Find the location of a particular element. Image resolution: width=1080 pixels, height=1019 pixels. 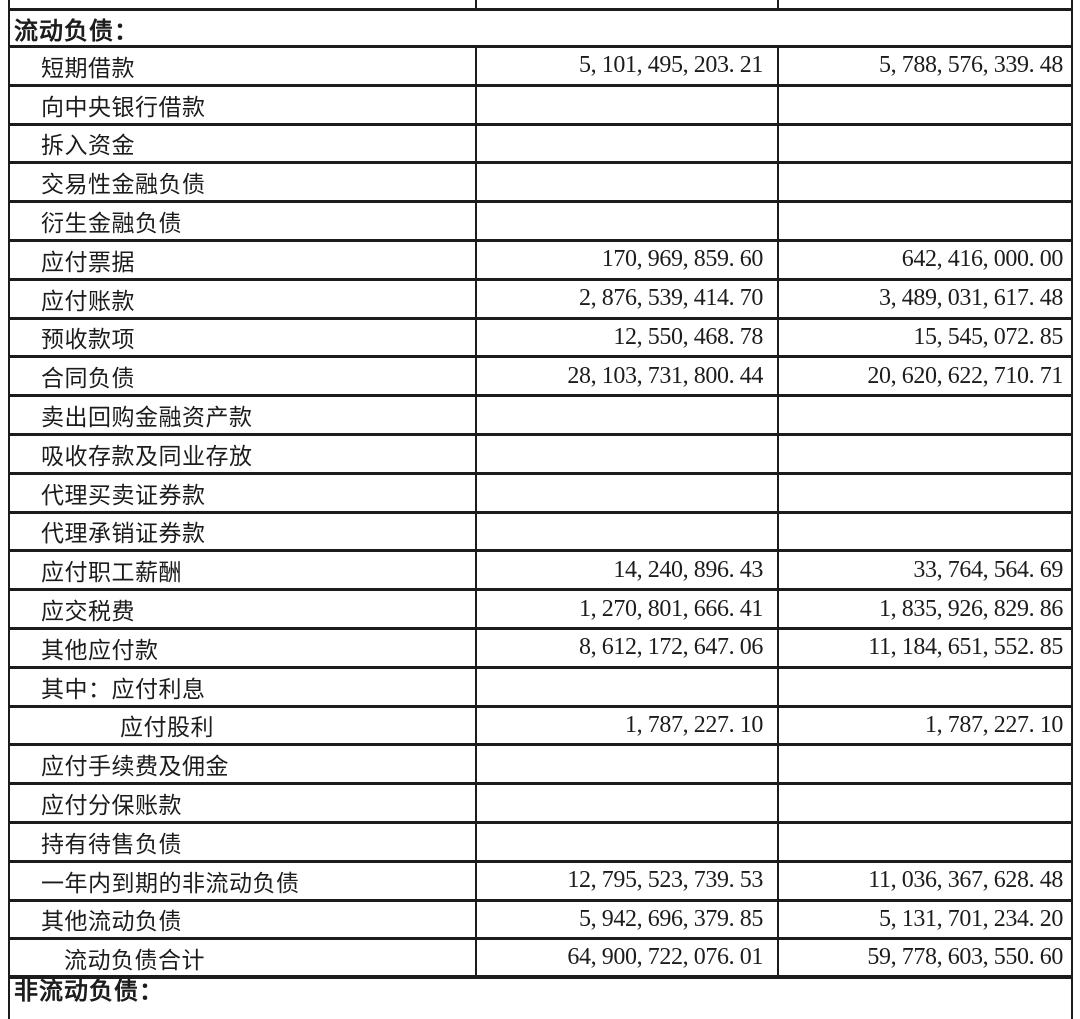

row-label: 向中央银行借款 is located at coordinates (243, 105).